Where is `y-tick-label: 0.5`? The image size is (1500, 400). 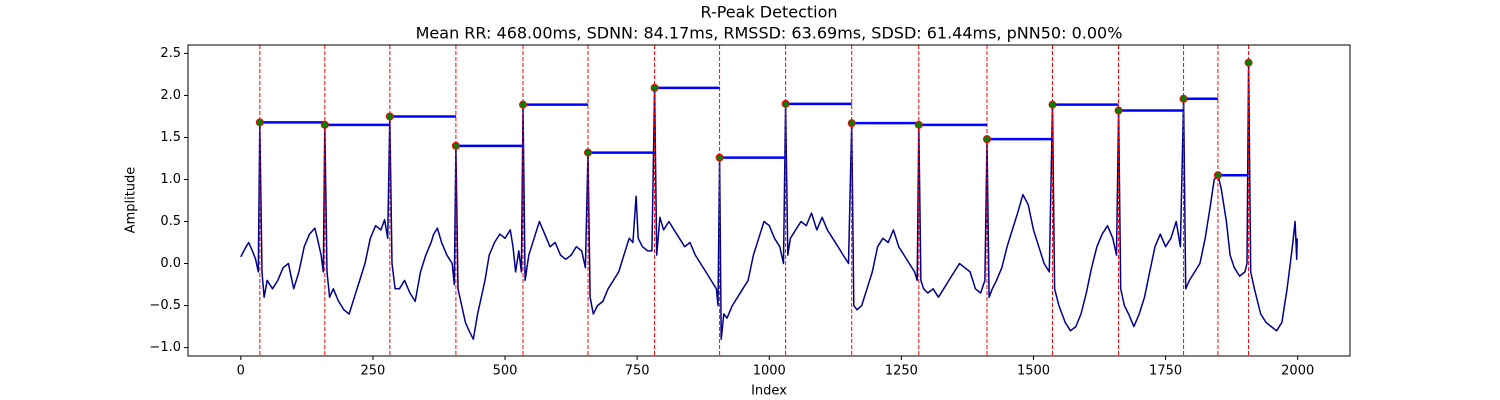
y-tick-label: 0.5 is located at coordinates (170, 221).